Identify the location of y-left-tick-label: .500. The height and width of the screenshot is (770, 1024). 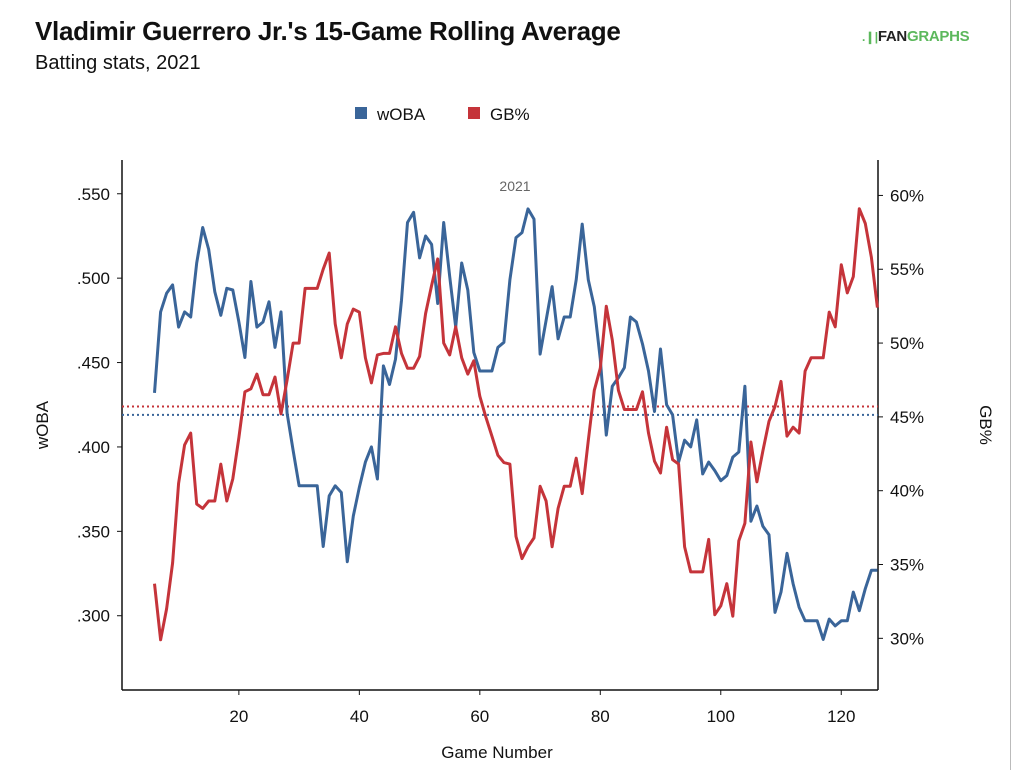
(93, 278).